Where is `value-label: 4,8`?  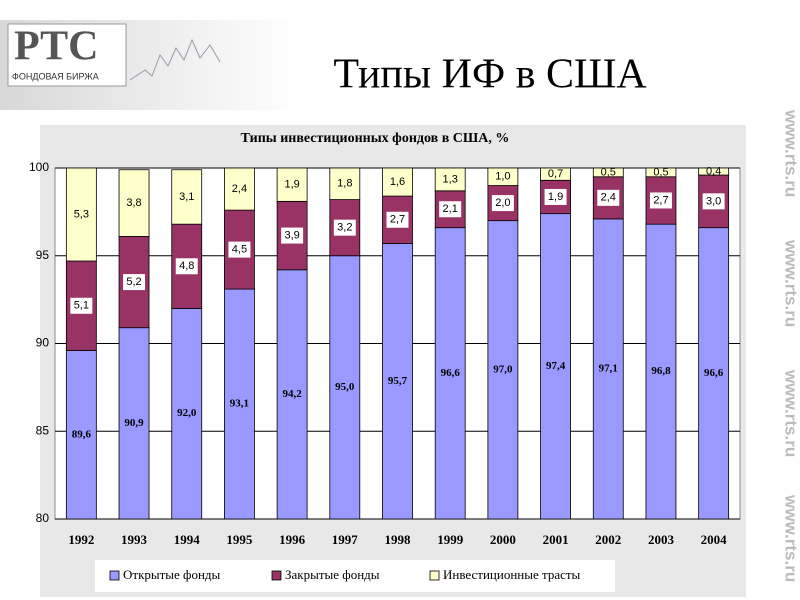 value-label: 4,8 is located at coordinates (186, 266).